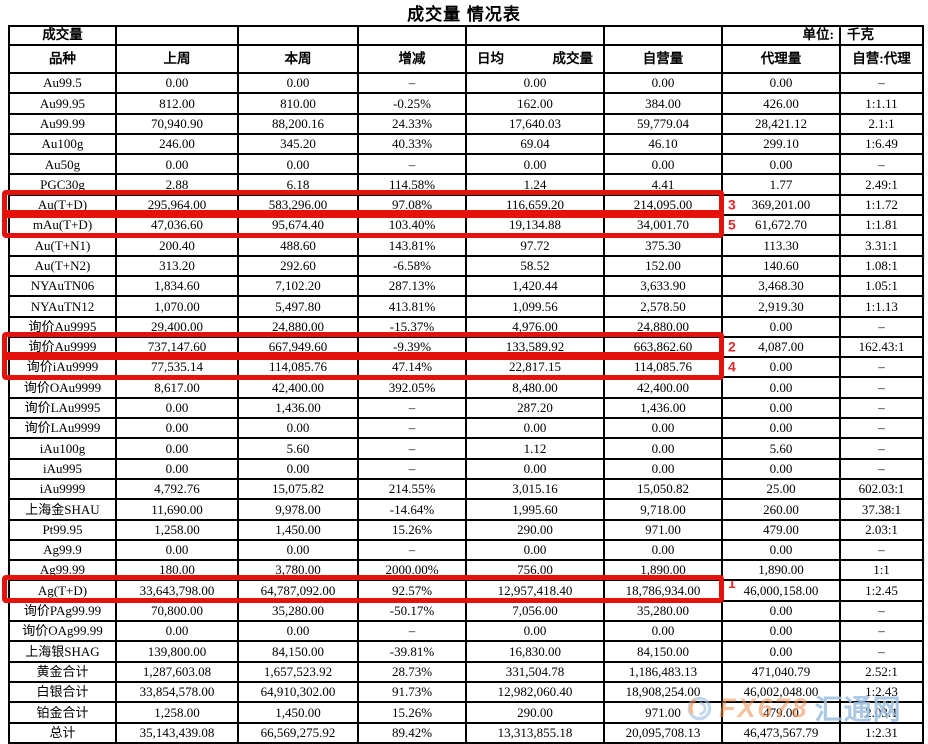 This screenshot has width=928, height=744. Describe the element at coordinates (663, 692) in the screenshot. I see `value-cell: 18,908,254.00` at that location.